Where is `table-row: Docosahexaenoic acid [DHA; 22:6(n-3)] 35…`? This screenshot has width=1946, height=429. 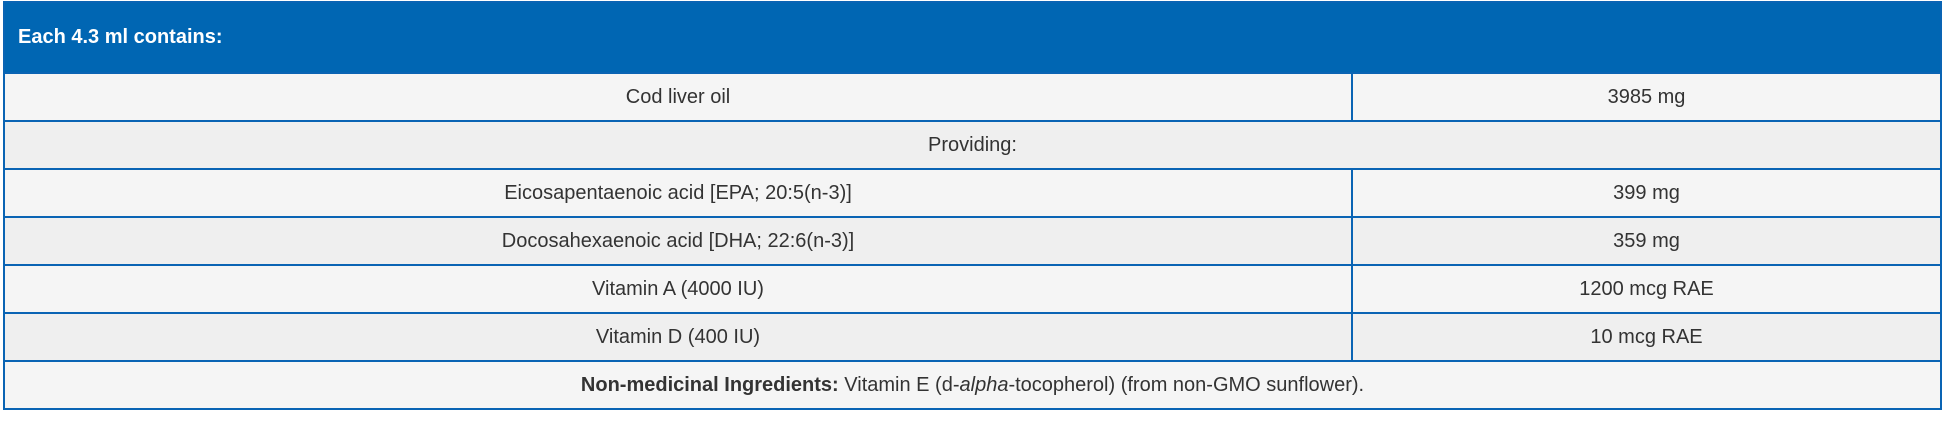
table-row: Docosahexaenoic acid [DHA; 22:6(n-3)] 35… is located at coordinates (973, 241).